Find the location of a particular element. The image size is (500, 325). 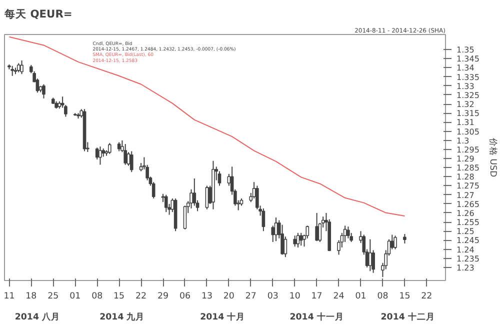

x2-tick-label: 2014 十二月 is located at coordinates (407, 317).